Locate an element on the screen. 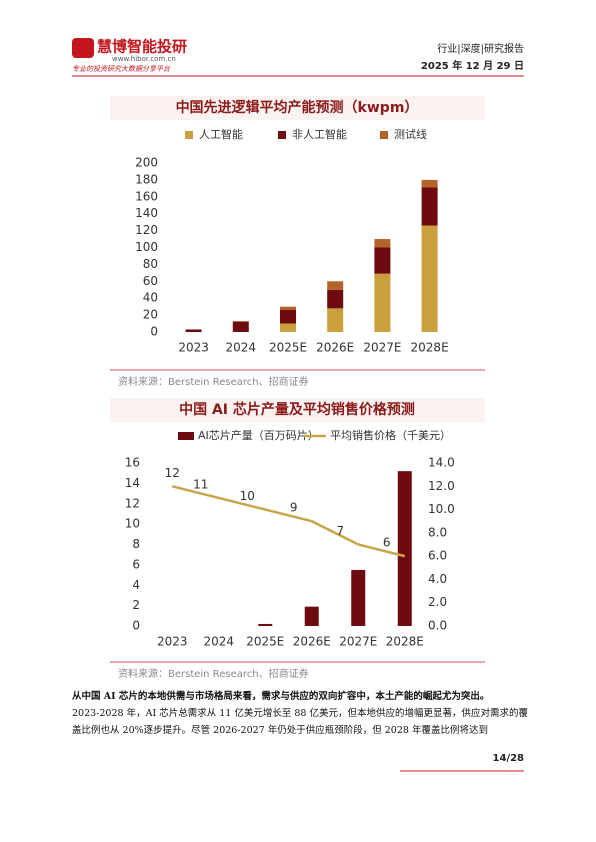  y-tick-label: 60 is located at coordinates (150, 281).